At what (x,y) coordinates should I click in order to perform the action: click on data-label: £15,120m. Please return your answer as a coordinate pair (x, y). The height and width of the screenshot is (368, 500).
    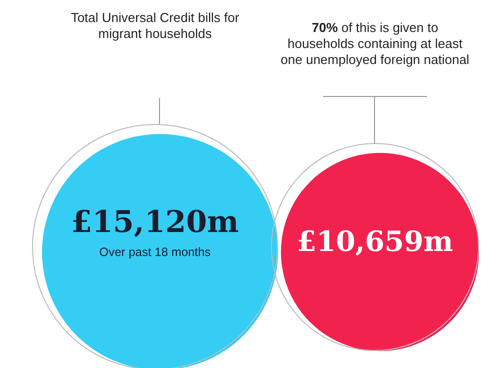
    Looking at the image, I should click on (155, 222).